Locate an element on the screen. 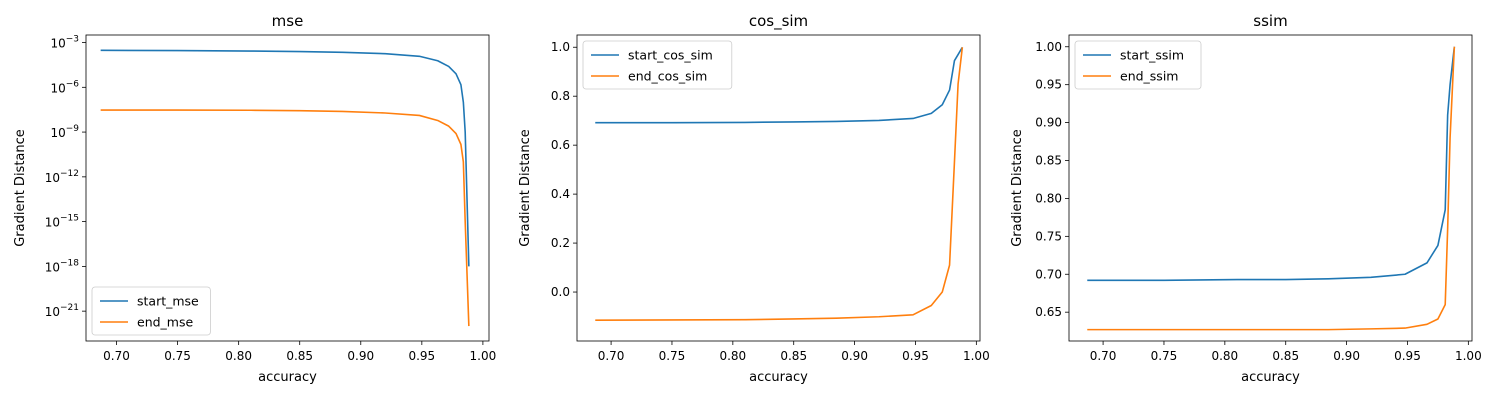 This screenshot has height=400, width=1500. y-tick-label: 10⁻³ is located at coordinates (64, 43).